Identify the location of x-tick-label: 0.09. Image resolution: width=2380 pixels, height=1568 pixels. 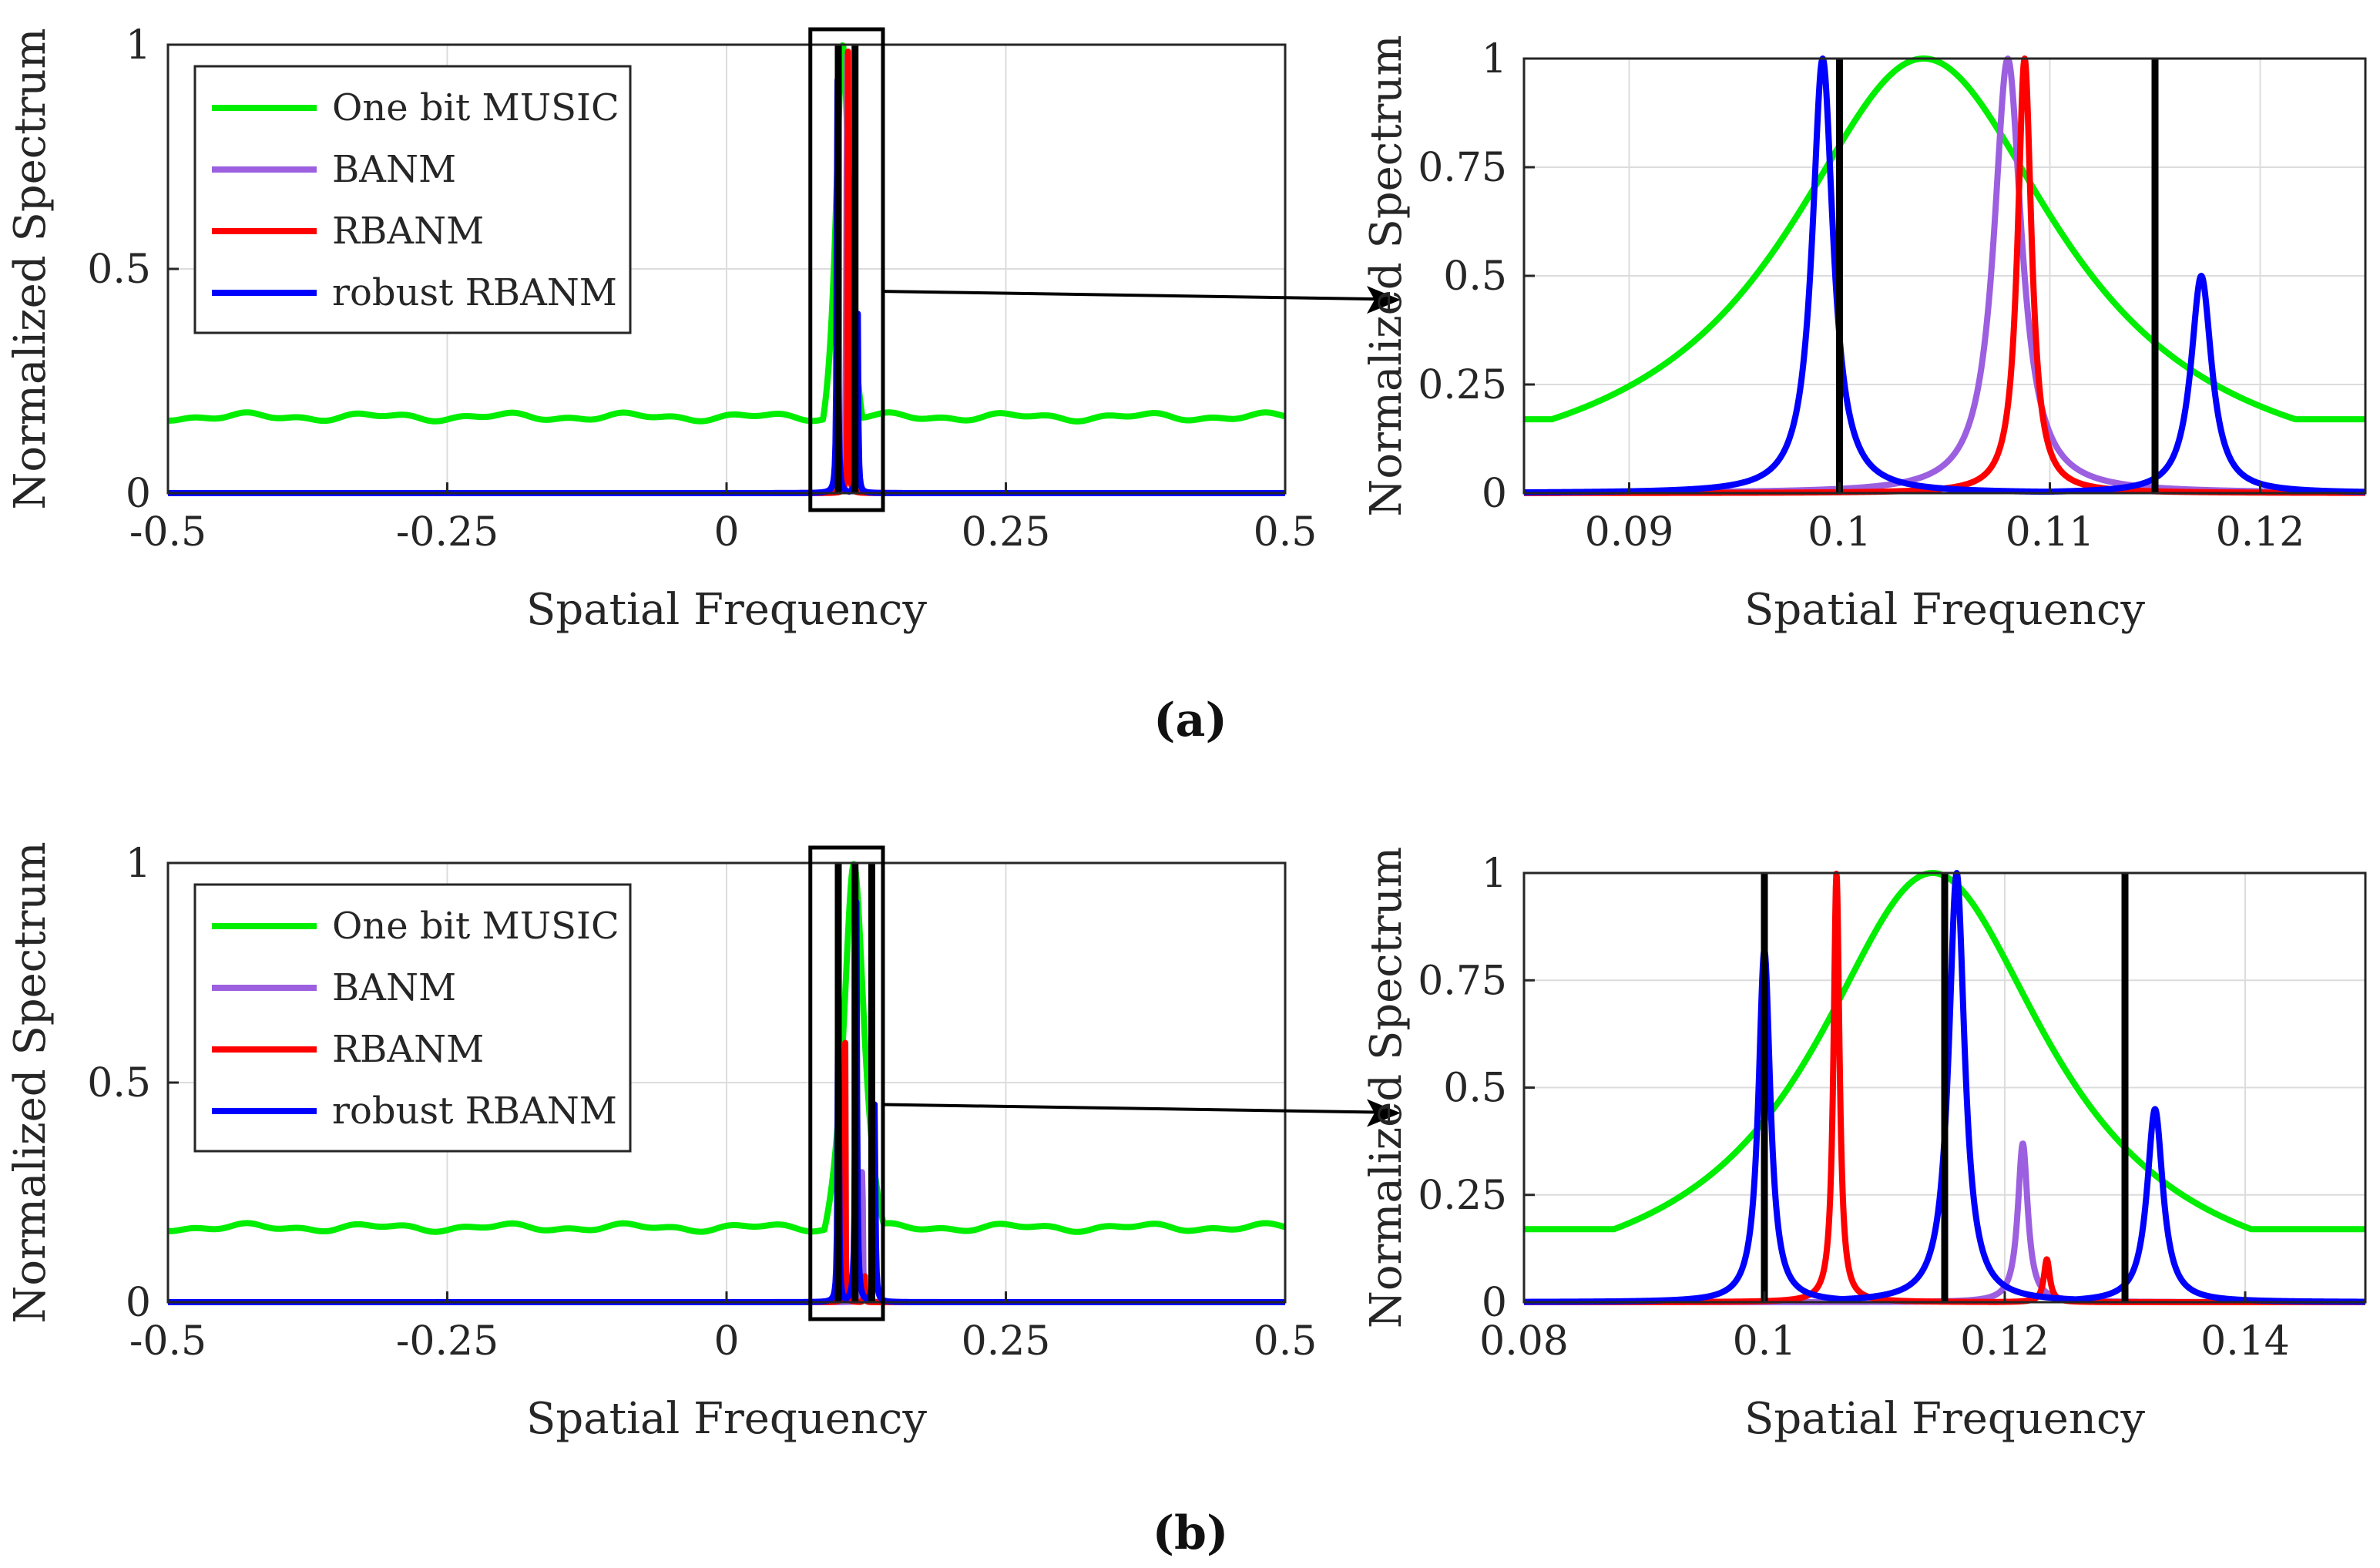
(1629, 532).